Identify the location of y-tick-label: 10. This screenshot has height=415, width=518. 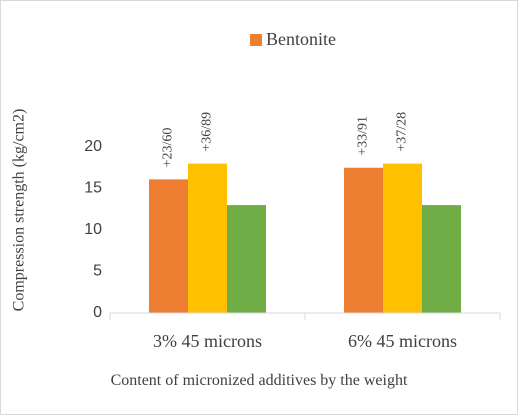
(93, 229).